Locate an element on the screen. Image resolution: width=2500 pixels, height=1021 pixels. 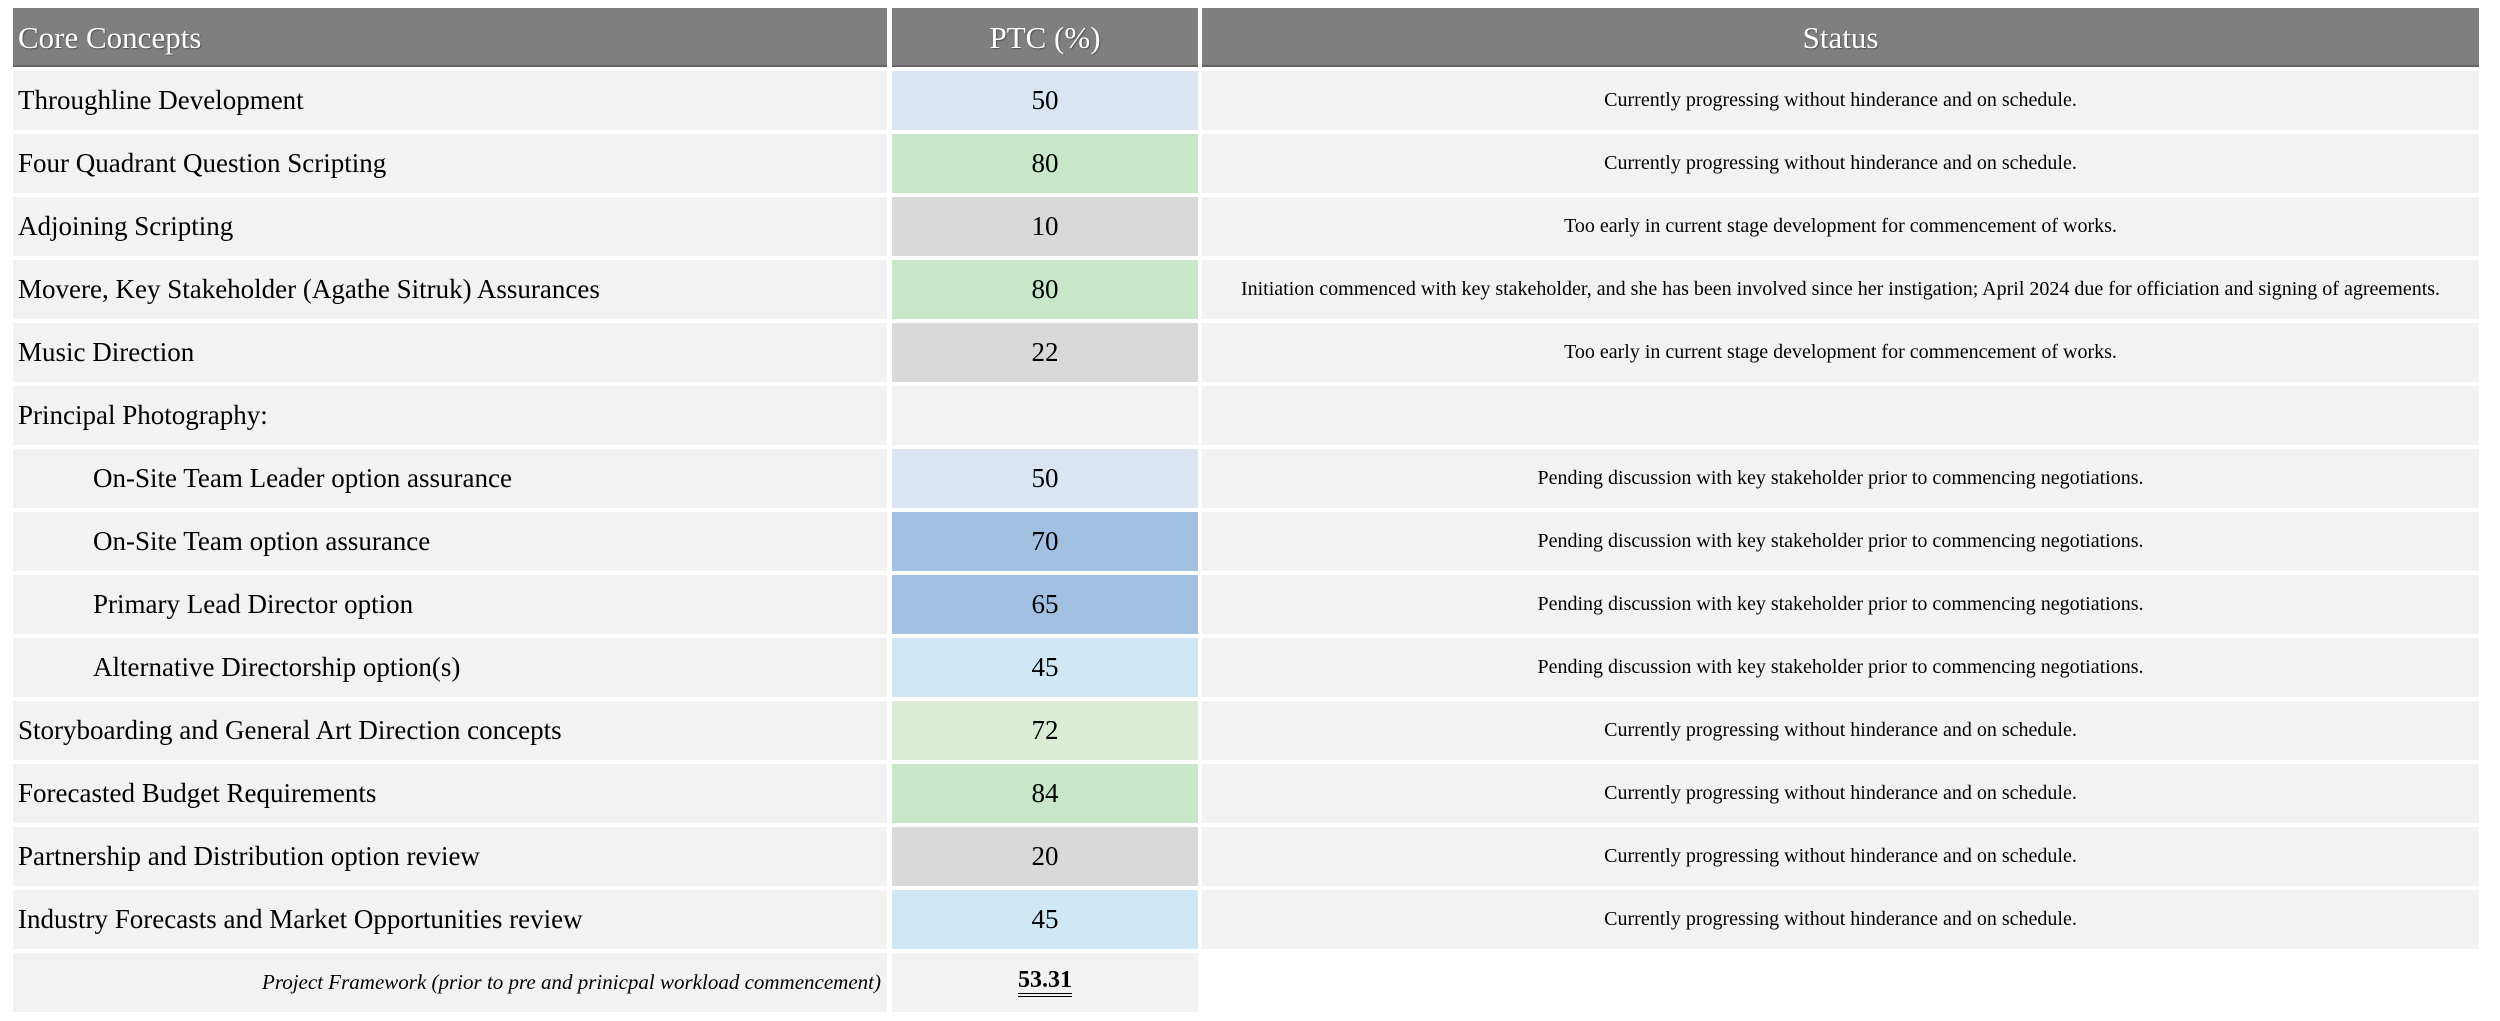
concept-label-cell: Throughline Development is located at coordinates (450, 100).